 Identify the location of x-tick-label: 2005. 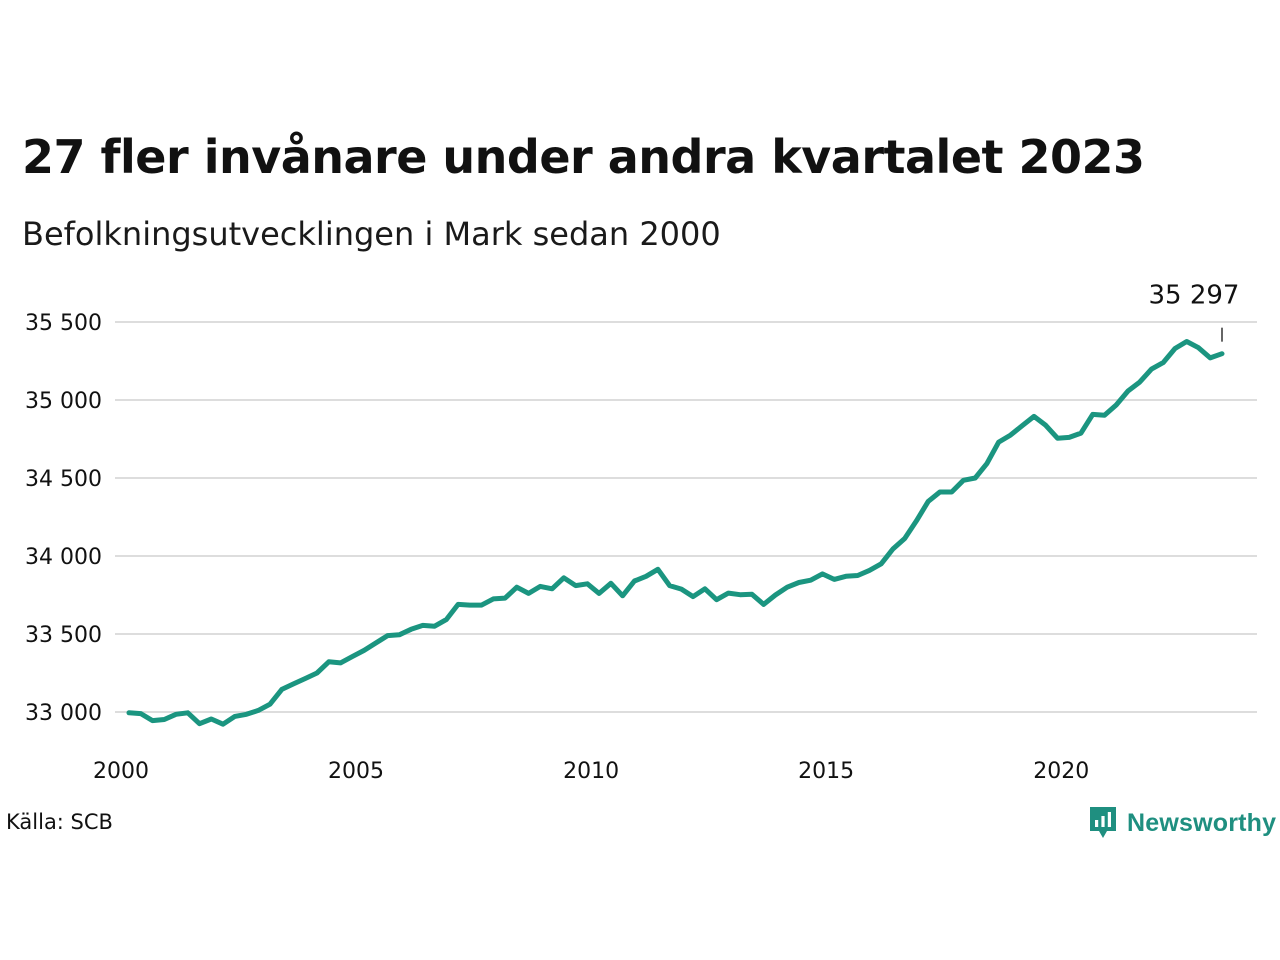
(356, 771).